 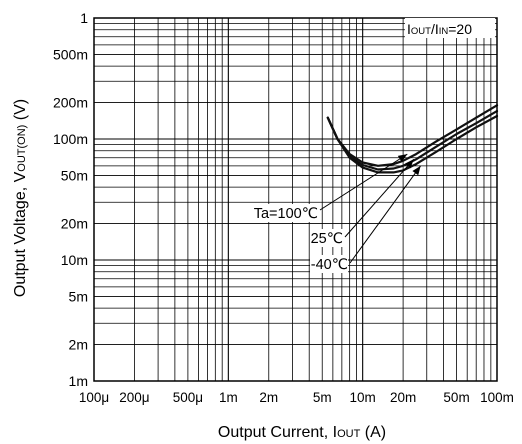 What do you see at coordinates (460, 29) in the screenshot?
I see `condition-value: =20` at bounding box center [460, 29].